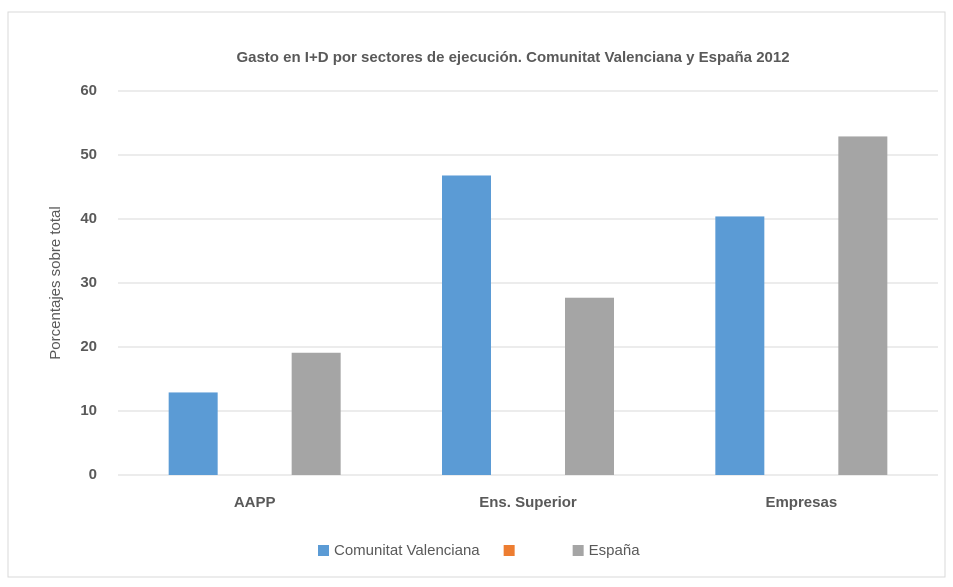 This screenshot has width=953, height=587. Describe the element at coordinates (88, 90) in the screenshot. I see `y-tick-label: 60` at that location.